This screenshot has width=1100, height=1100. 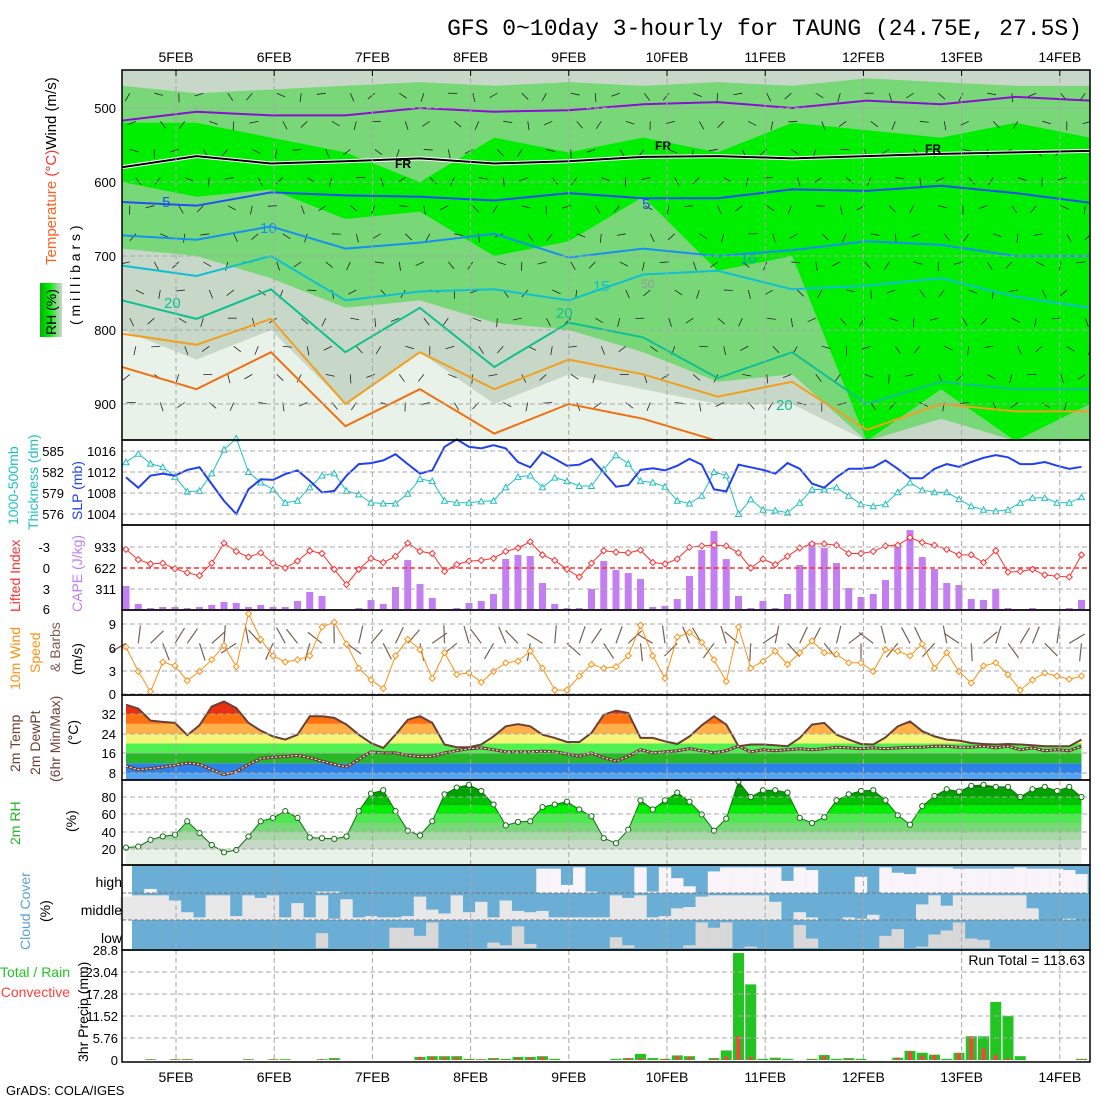 What do you see at coordinates (101, 472) in the screenshot?
I see `slp-tick: 1012` at bounding box center [101, 472].